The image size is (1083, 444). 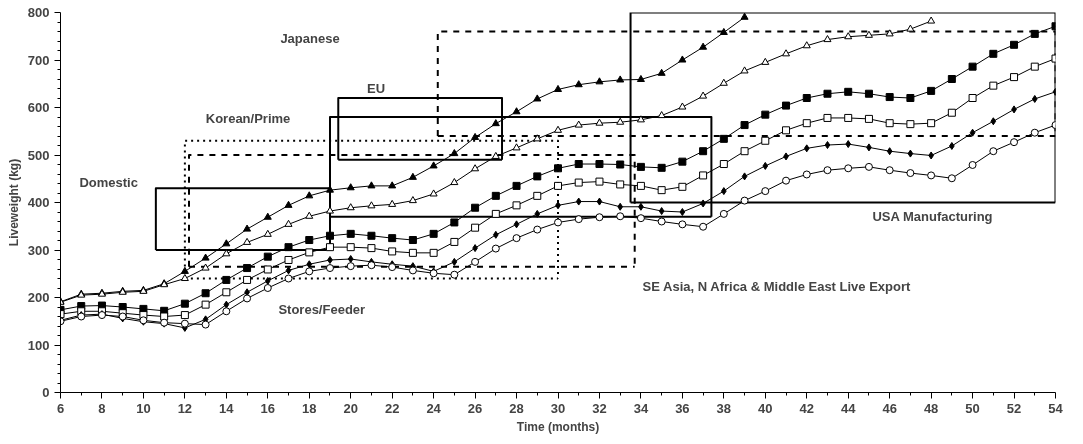 I want to click on x-tick-label: 46, so click(x=889, y=408).